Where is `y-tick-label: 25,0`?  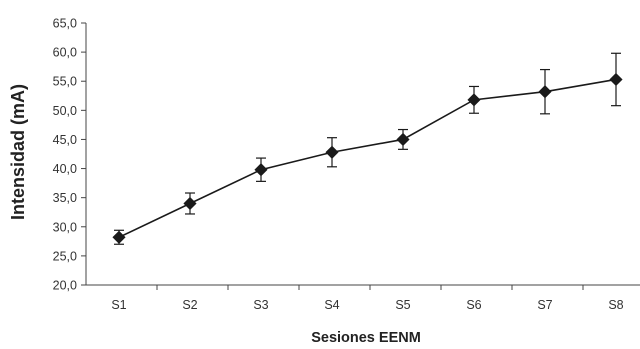 y-tick-label: 25,0 is located at coordinates (65, 256).